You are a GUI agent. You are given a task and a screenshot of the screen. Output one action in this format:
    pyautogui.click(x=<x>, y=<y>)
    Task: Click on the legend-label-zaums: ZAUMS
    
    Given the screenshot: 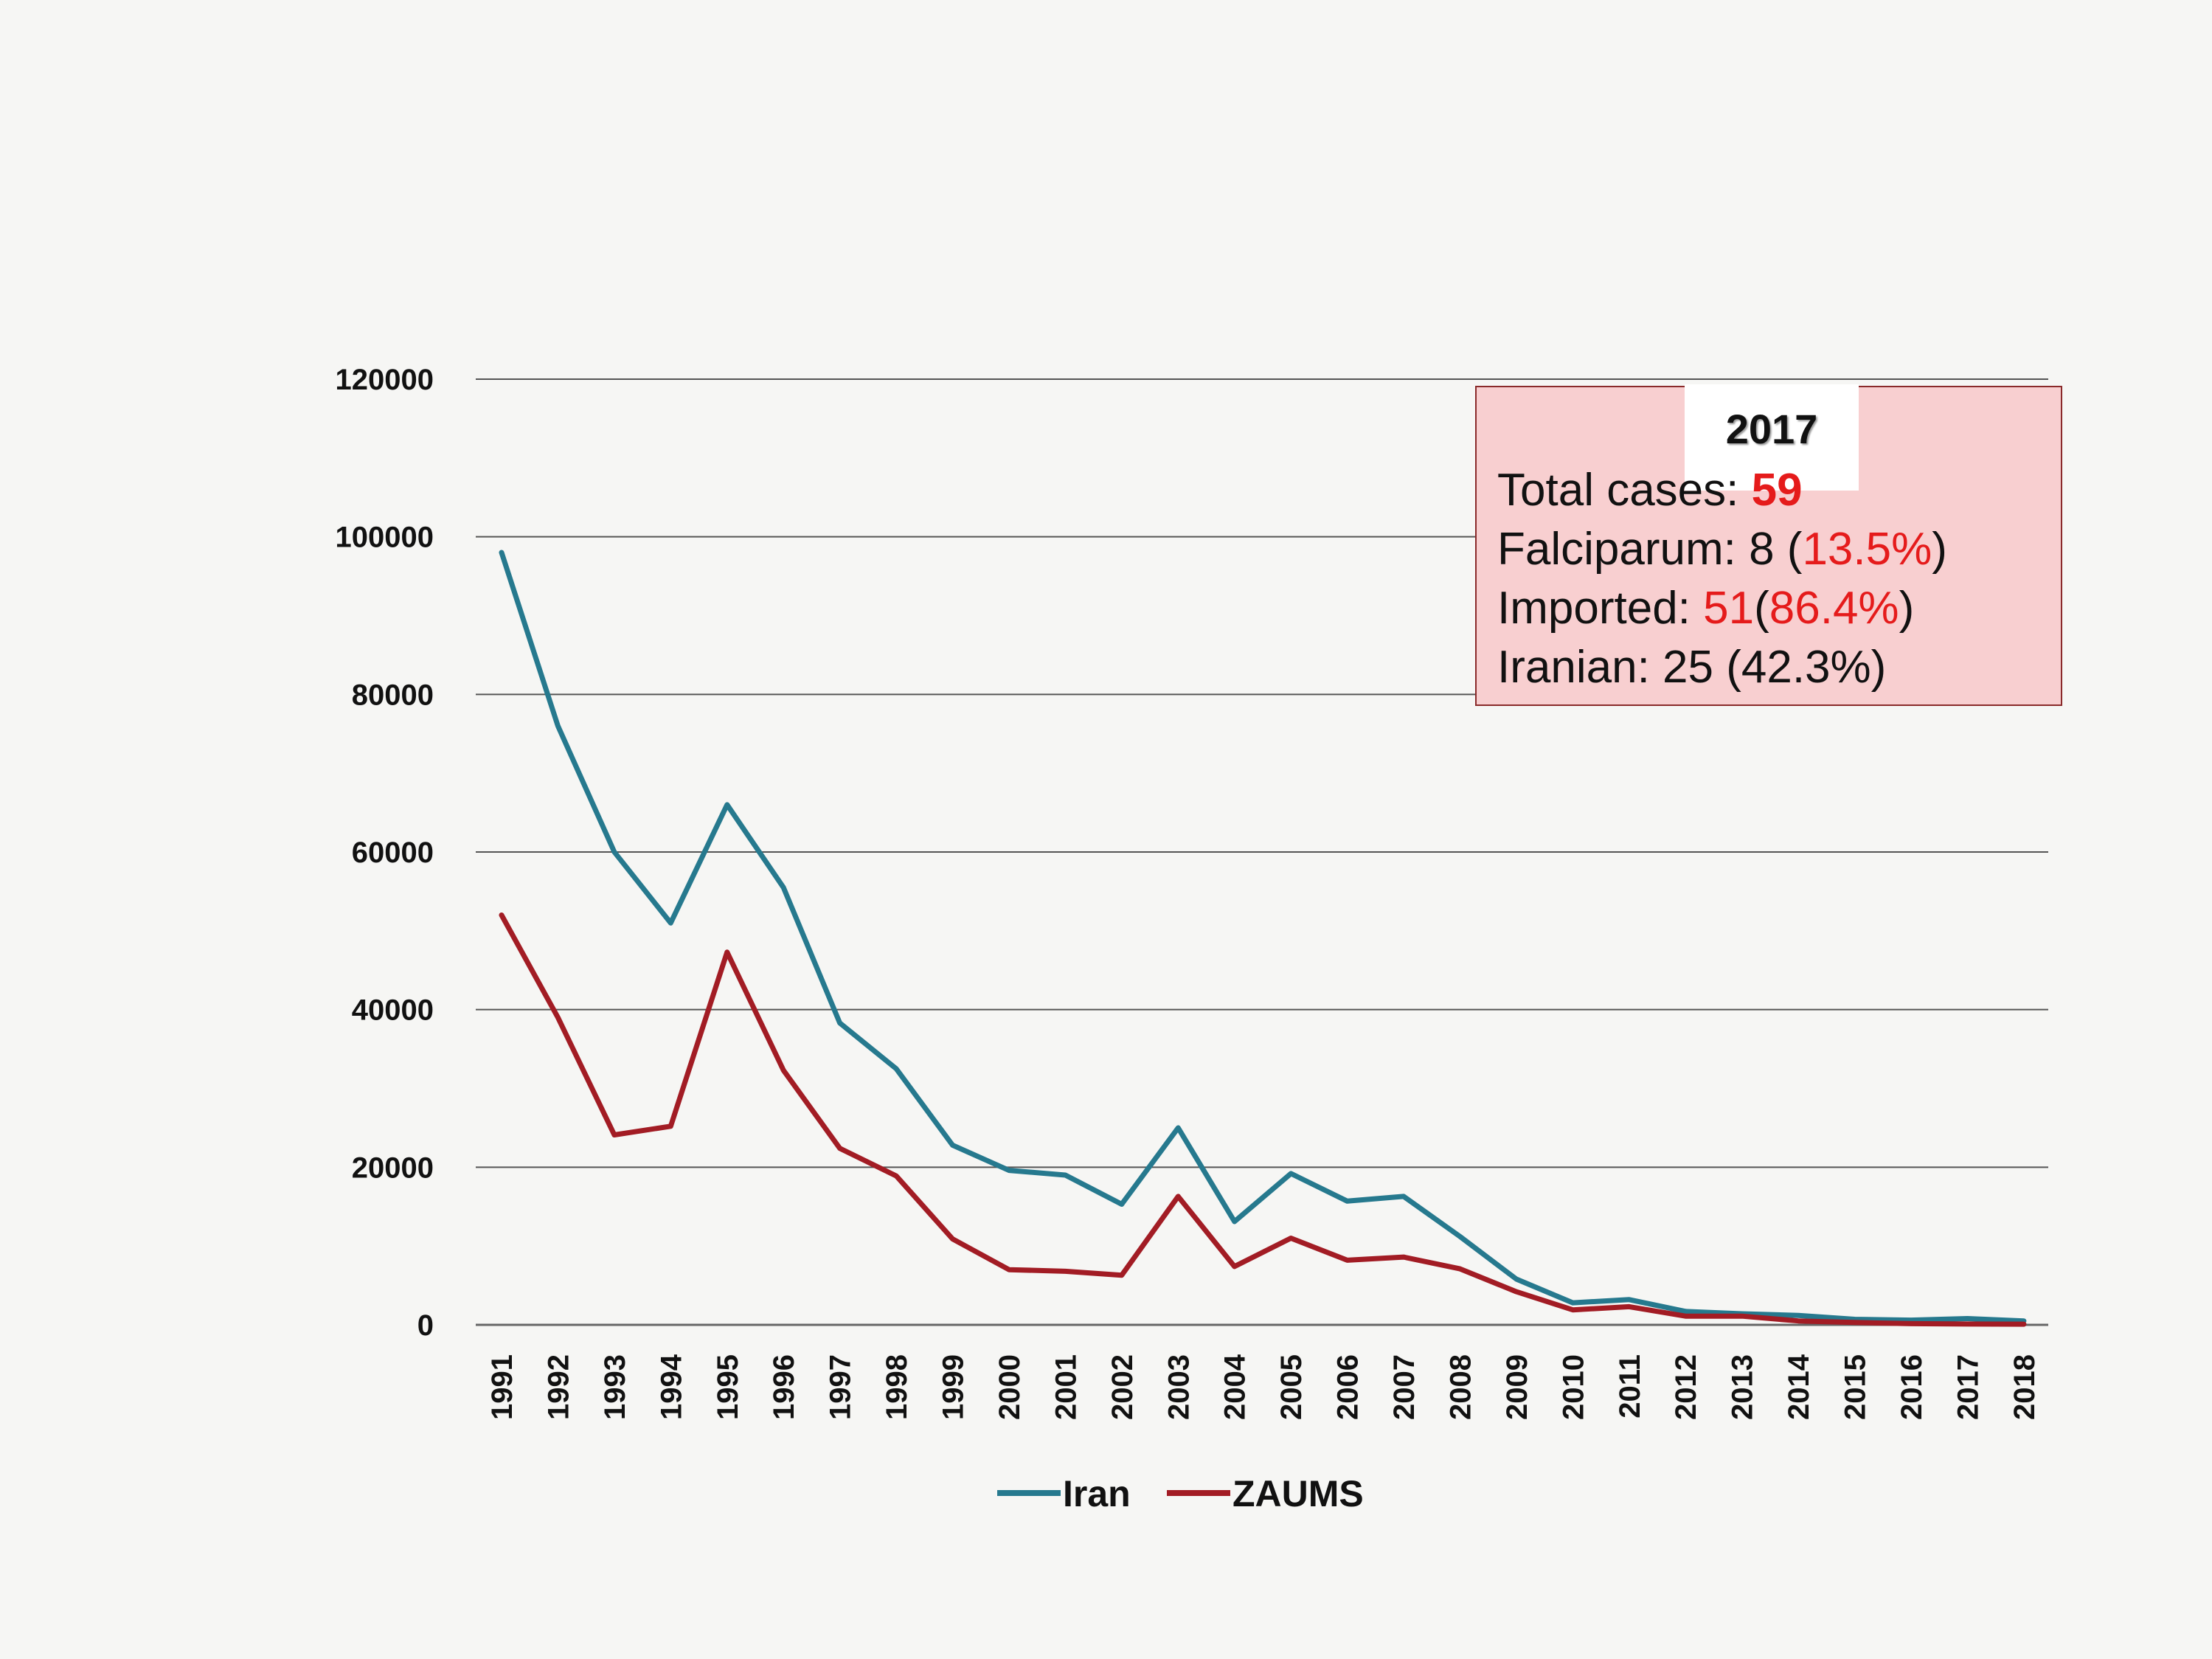 What is the action you would take?
    pyautogui.click(x=1298, y=1493)
    